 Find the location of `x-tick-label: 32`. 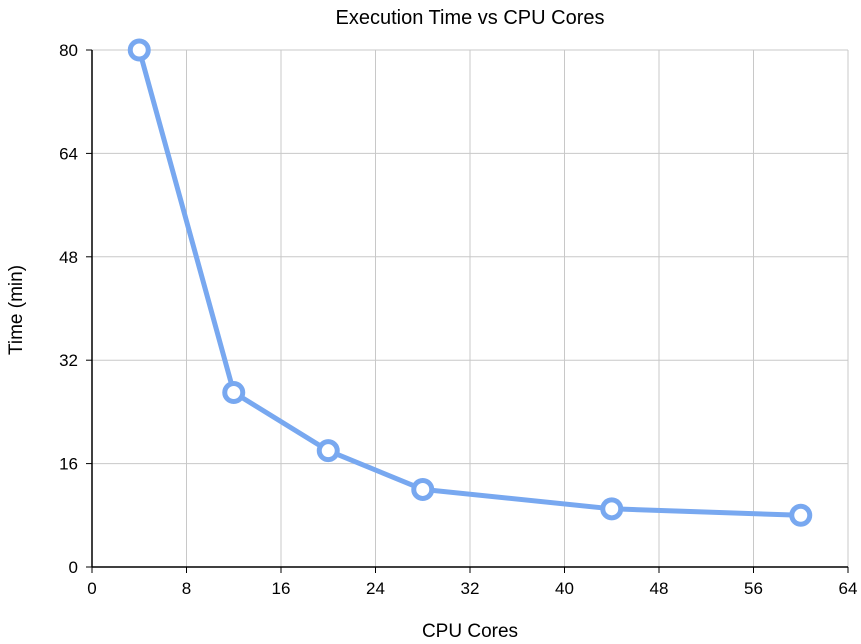

x-tick-label: 32 is located at coordinates (470, 588).